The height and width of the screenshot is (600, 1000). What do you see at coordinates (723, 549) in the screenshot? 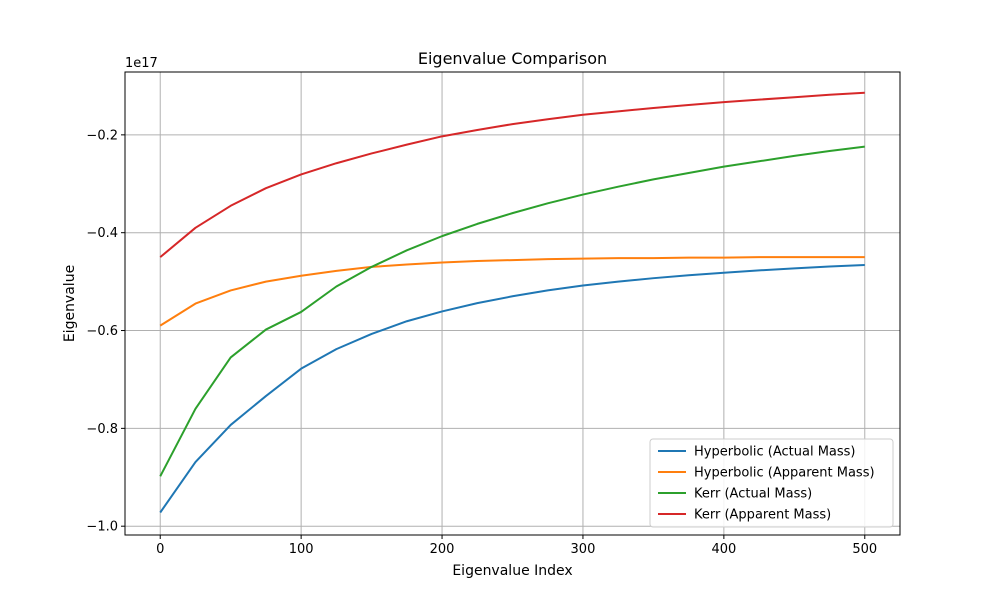
I see `x-tick-label: 400` at bounding box center [723, 549].